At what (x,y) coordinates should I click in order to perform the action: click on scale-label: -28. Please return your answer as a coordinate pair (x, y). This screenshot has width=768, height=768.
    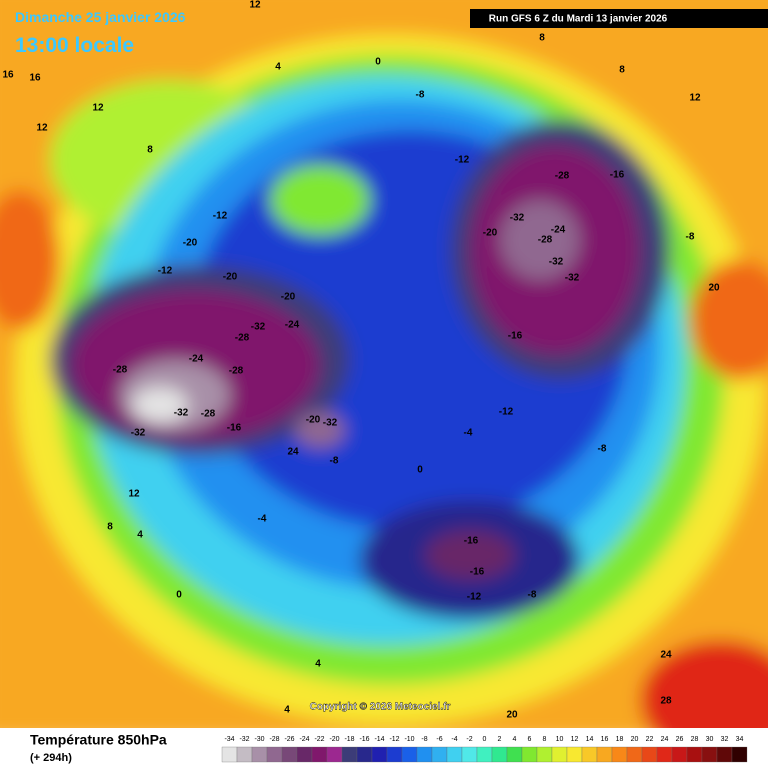
    Looking at the image, I should click on (274, 739).